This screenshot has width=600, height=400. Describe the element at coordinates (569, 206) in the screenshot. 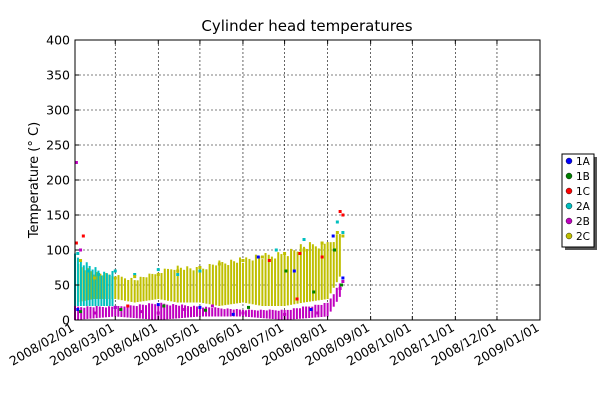

I see `legend-marker-2A` at that location.